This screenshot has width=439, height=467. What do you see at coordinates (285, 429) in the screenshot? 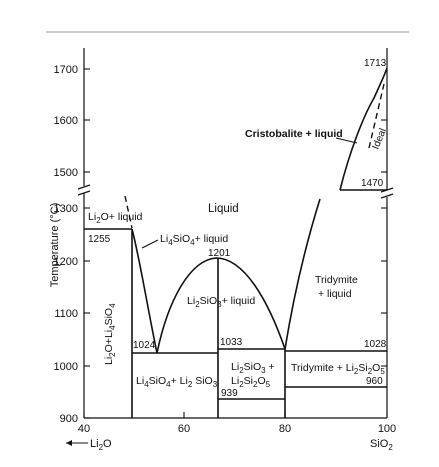
I see `x-tick-80: 80` at bounding box center [285, 429].